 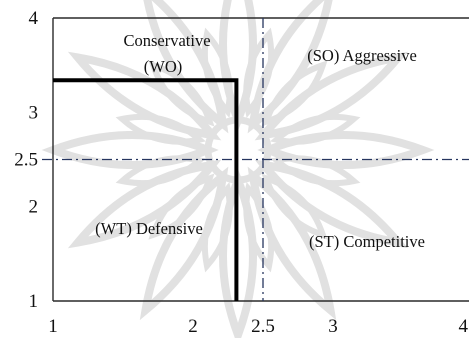 I want to click on x-tick-label: 2.5, so click(x=263, y=326).